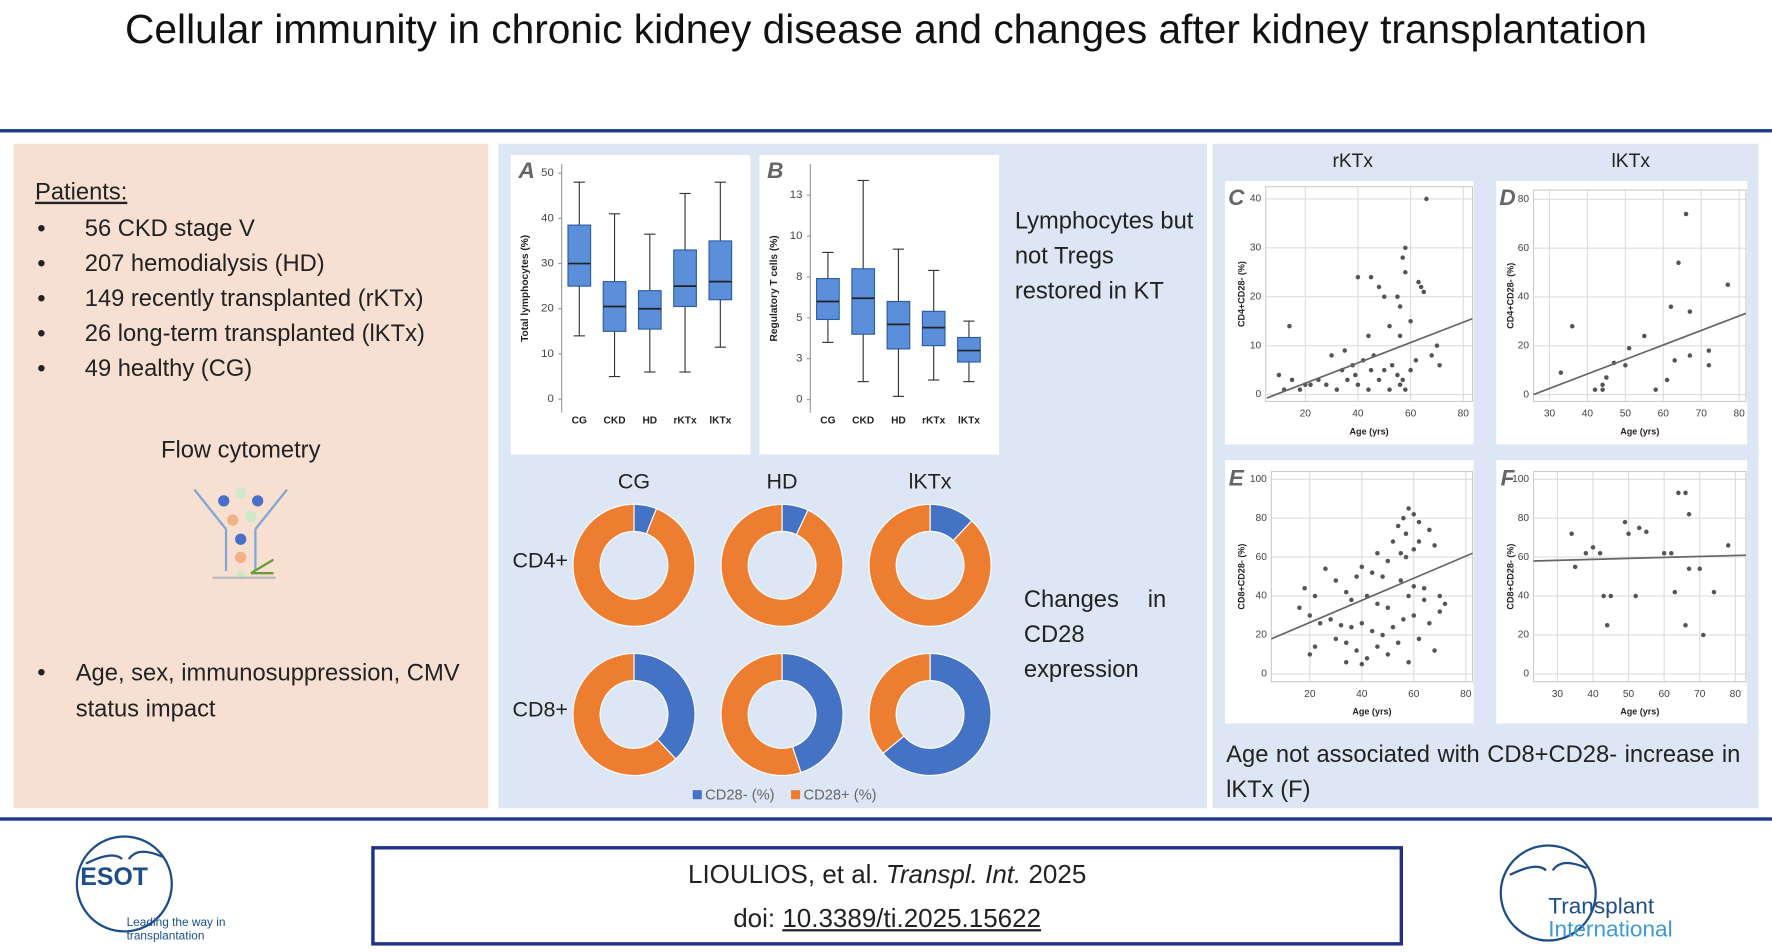 This screenshot has width=1772, height=952. What do you see at coordinates (1237, 477) in the screenshot?
I see `panel-label: E` at bounding box center [1237, 477].